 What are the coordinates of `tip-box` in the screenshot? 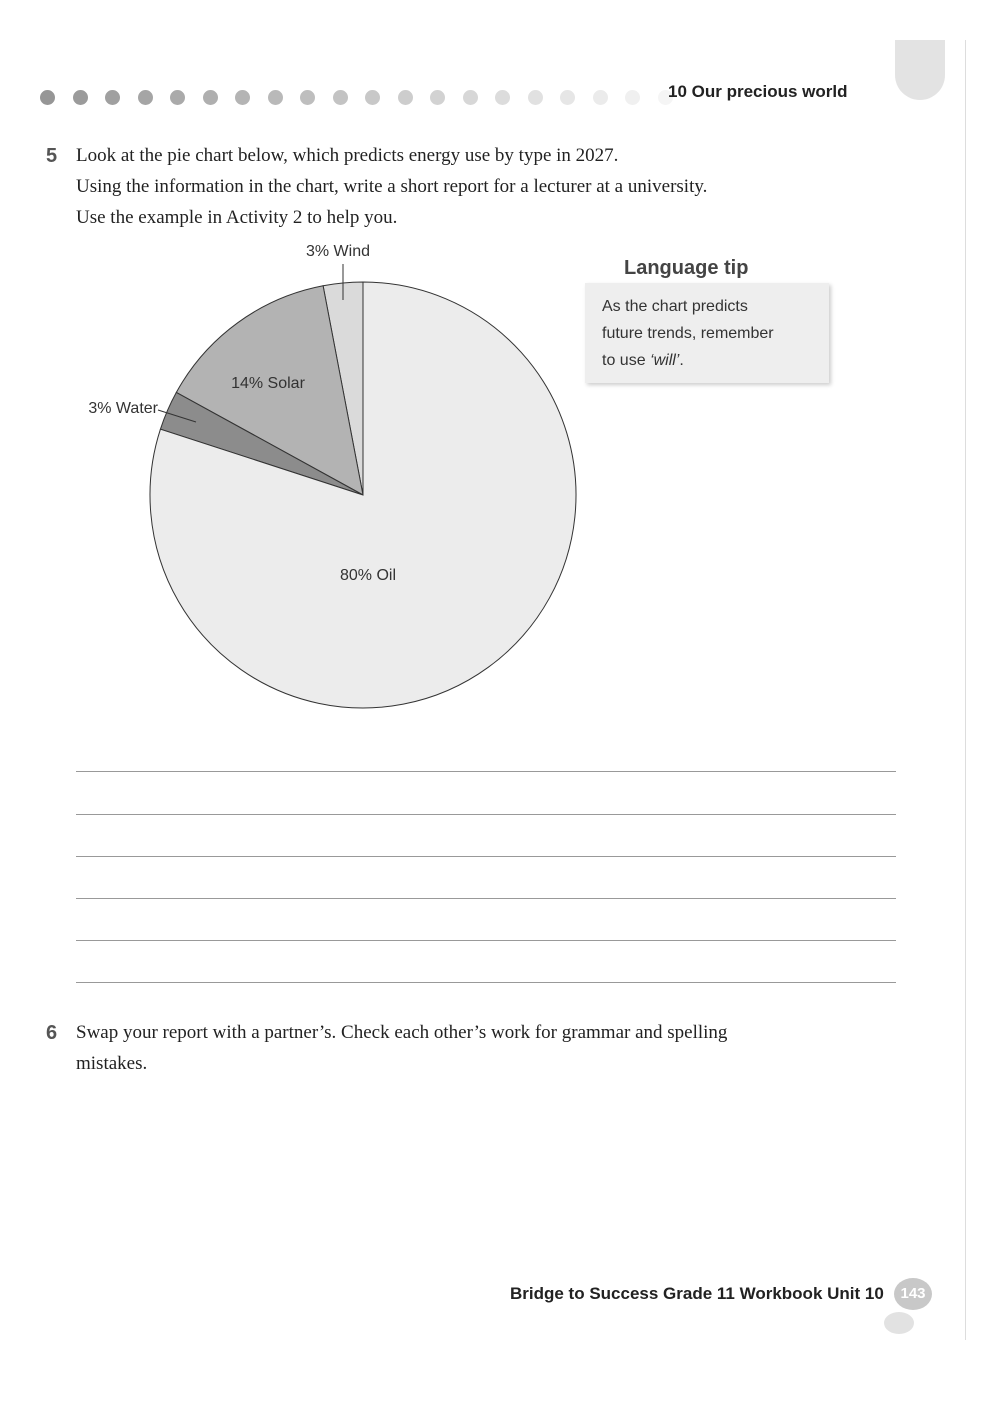 It's located at (707, 333).